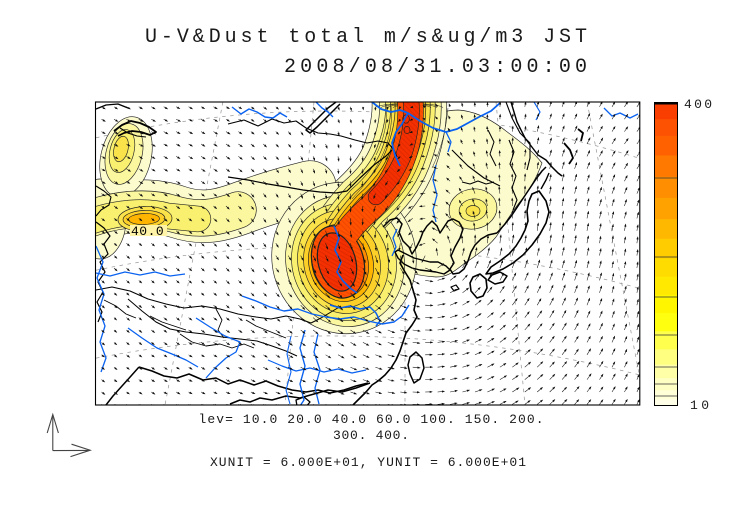  I want to click on svg-text: 300. 400., so click(371, 435).